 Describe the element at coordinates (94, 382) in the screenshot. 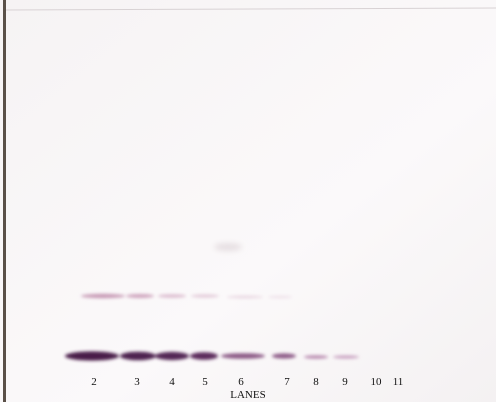

I see `lane-label: 2` at that location.